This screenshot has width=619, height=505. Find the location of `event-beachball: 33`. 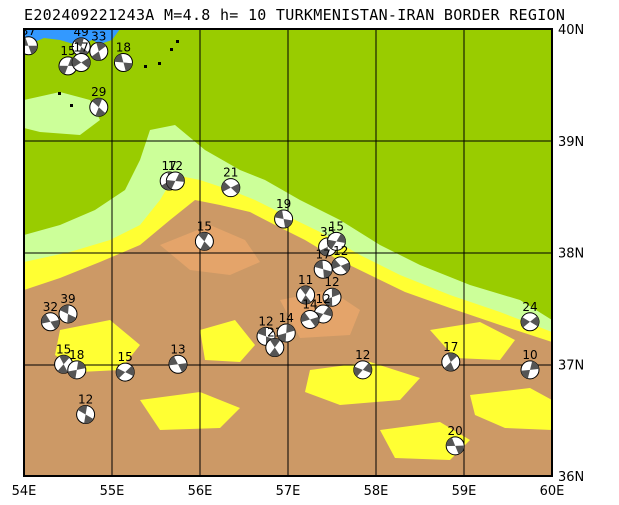

event-beachball: 33 is located at coordinates (99, 45).